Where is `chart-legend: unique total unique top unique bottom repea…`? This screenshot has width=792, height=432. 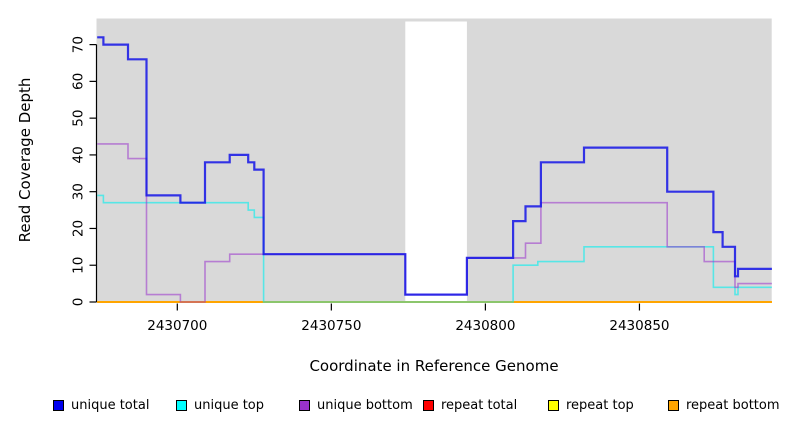
chart-legend: unique total unique top unique bottom repea… is located at coordinates (396, 407).